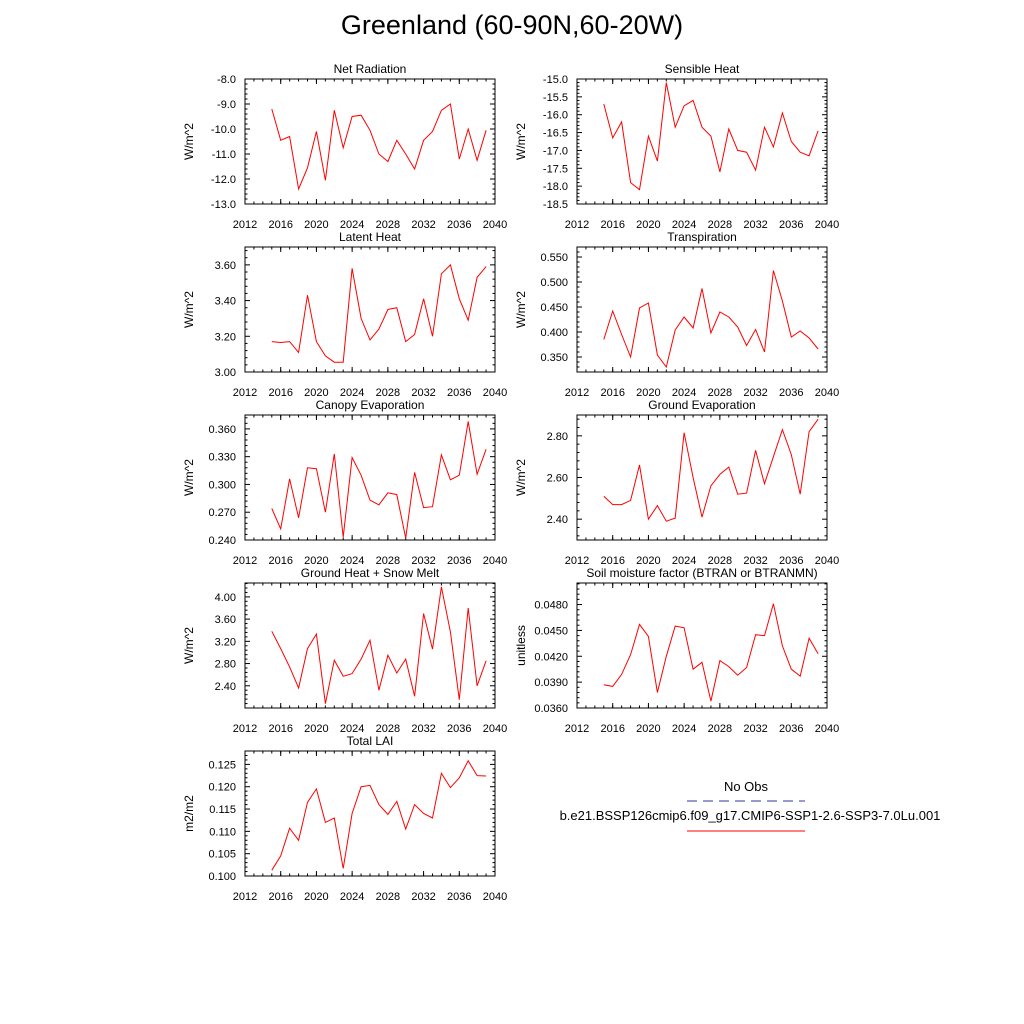 The height and width of the screenshot is (1024, 1024). Describe the element at coordinates (551, 683) in the screenshot. I see `y-tick-label: 0.0390` at that location.